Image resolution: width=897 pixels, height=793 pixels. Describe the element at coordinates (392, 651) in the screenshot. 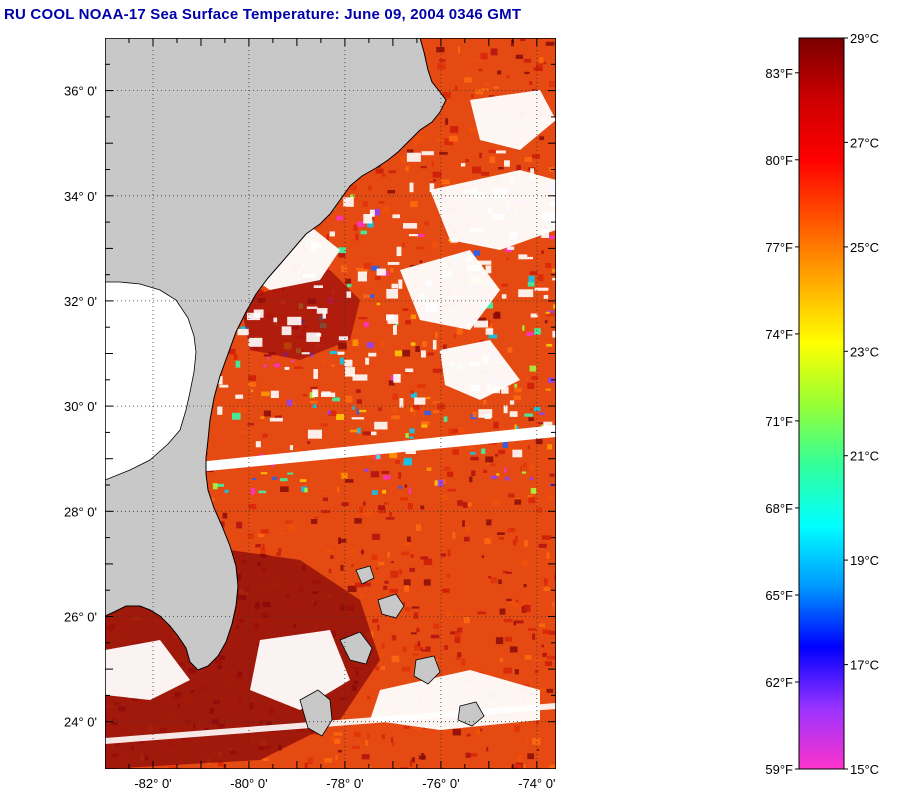

I see `bahamas-islands` at that location.